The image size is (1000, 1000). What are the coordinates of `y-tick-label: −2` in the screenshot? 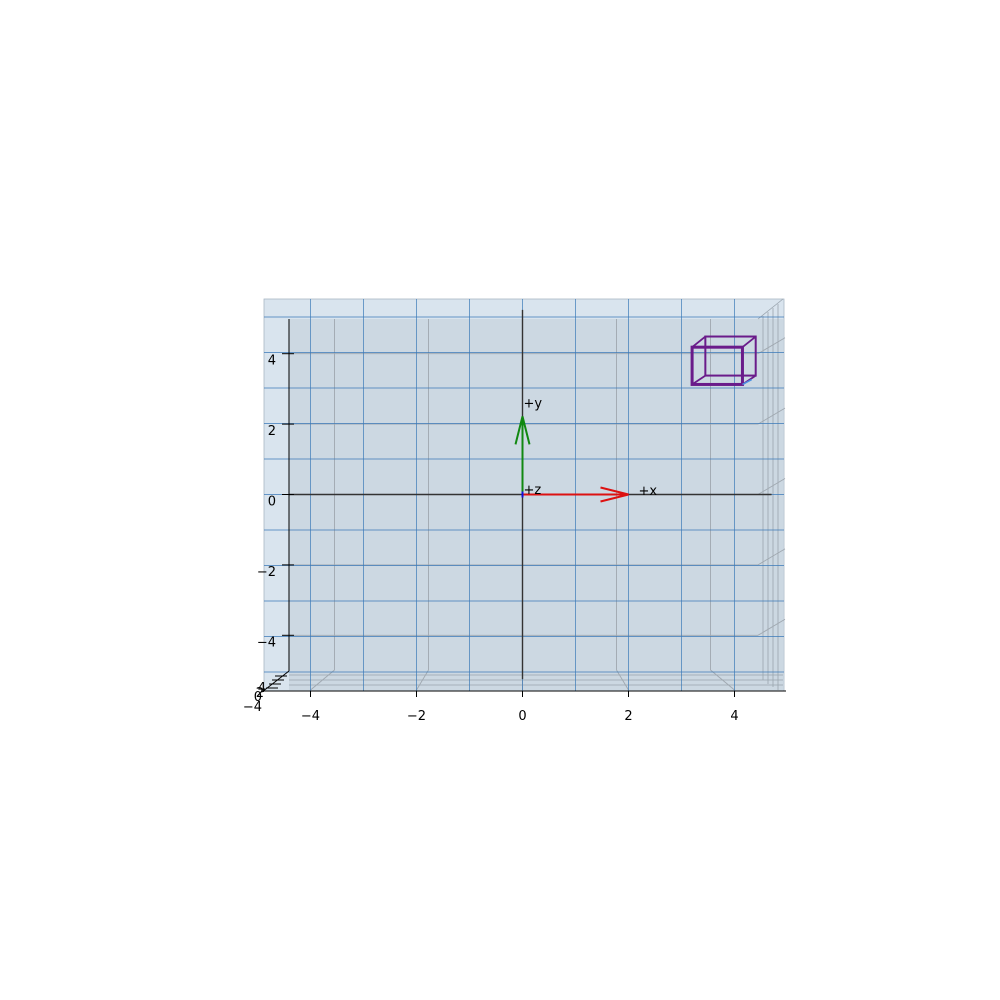 It's located at (266, 572).